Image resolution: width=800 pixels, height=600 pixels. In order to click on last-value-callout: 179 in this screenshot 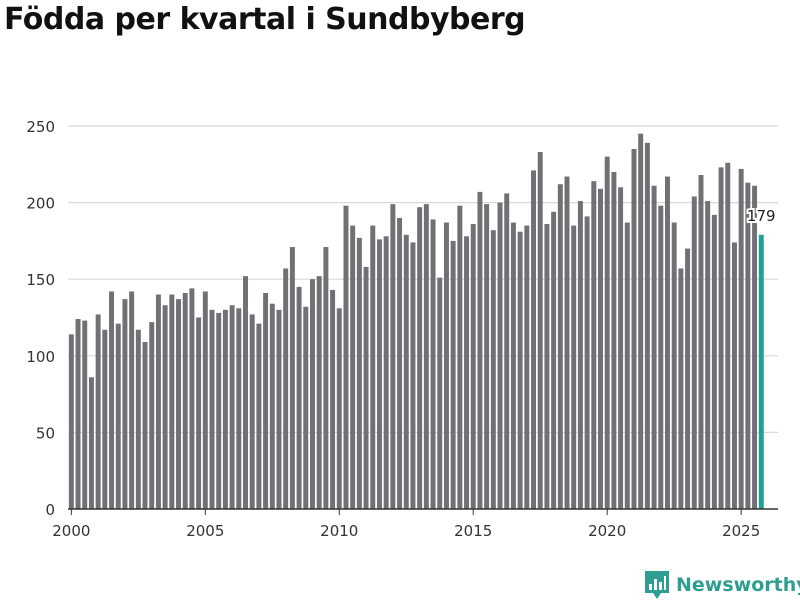, I will do `click(761, 216)`.